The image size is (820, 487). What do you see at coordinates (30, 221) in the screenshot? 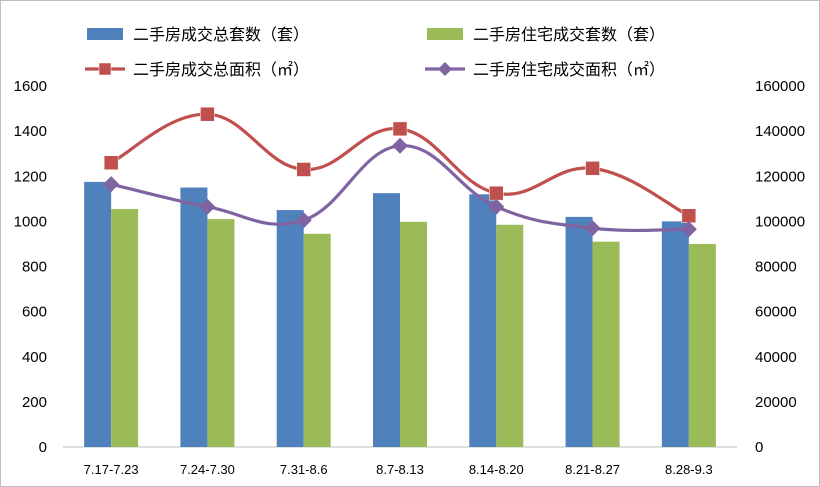
I see `left-axis-tick-label: 1000` at bounding box center [30, 221].